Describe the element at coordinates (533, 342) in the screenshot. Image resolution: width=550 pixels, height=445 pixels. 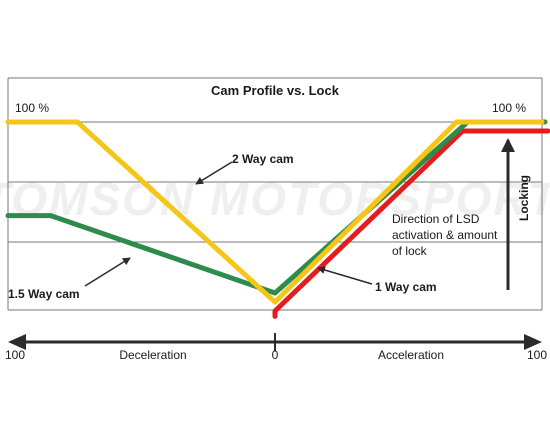
I see `x-axis-right-arrowhead` at that location.